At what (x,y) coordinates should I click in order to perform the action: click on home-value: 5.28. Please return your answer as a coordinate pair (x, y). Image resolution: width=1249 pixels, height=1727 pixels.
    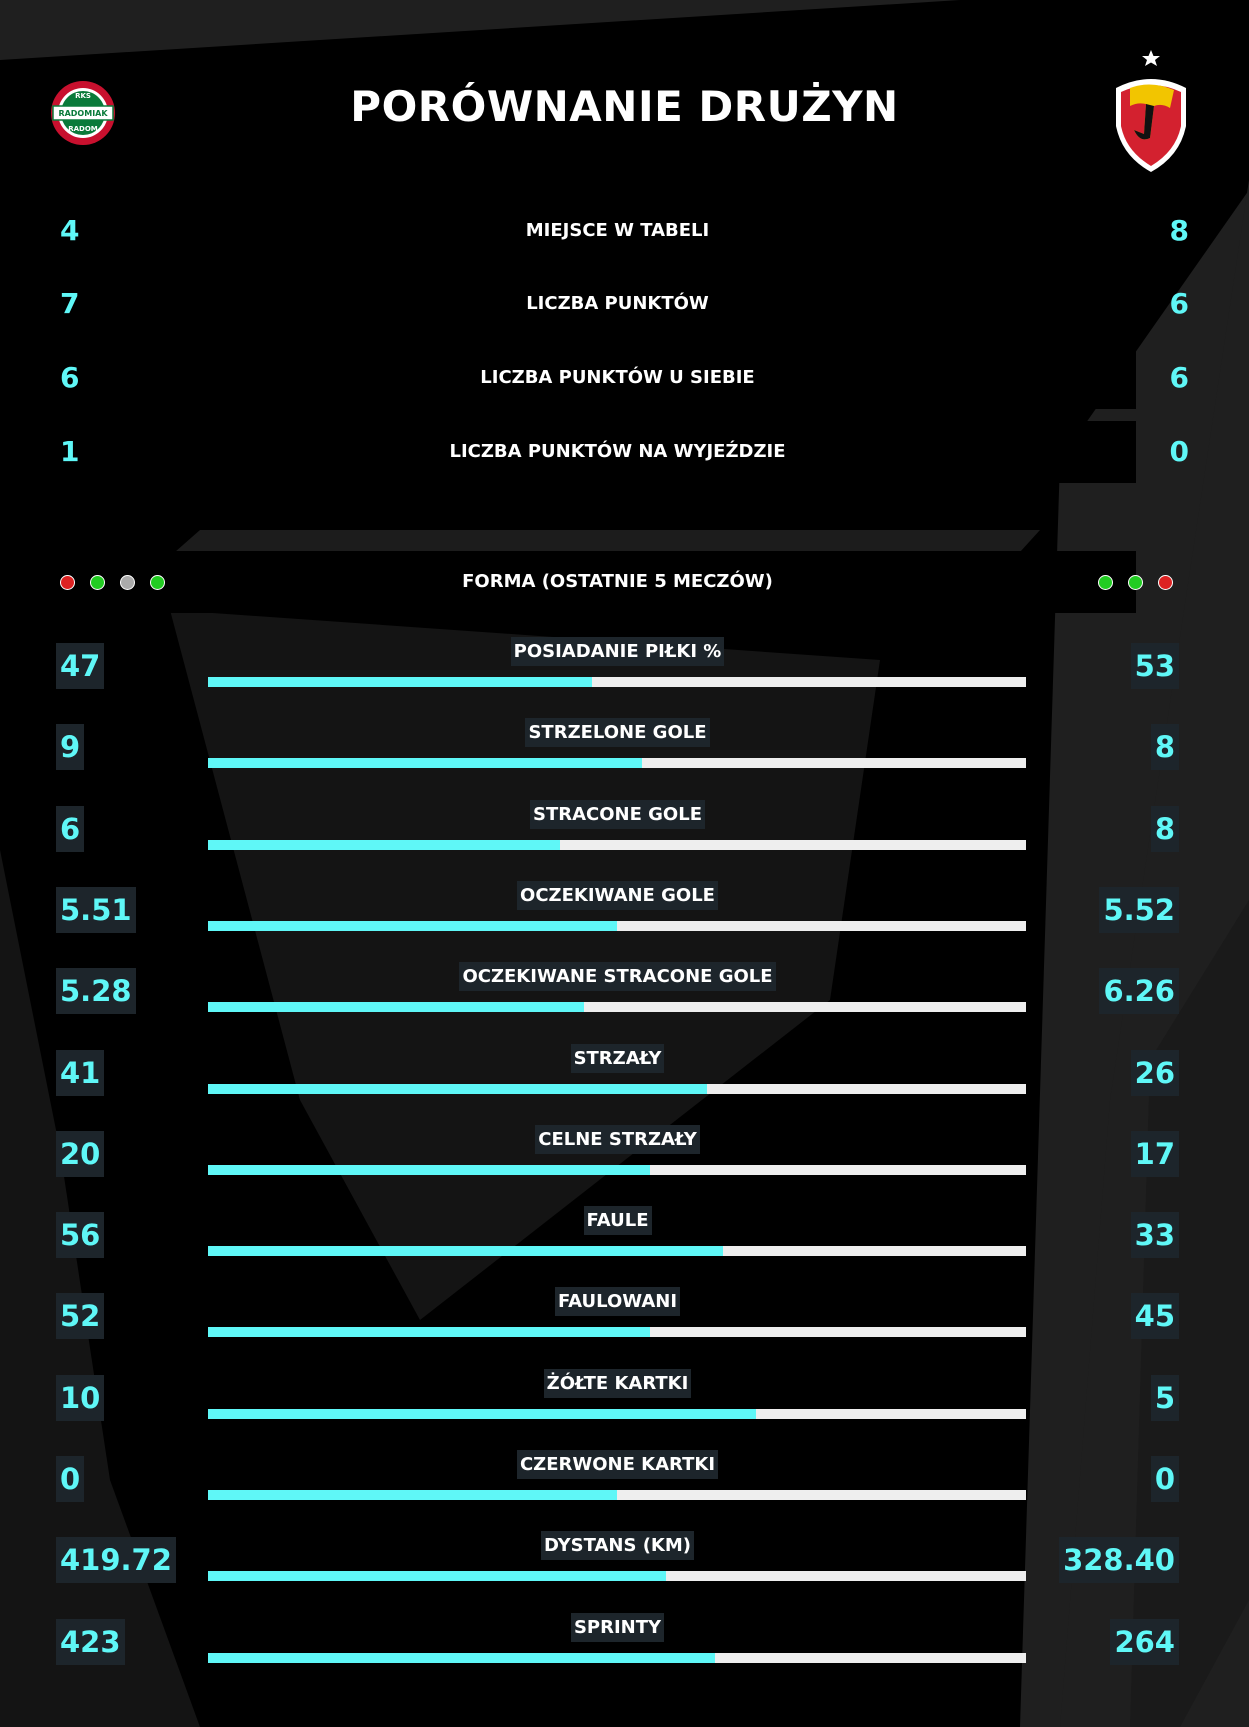
    Looking at the image, I should click on (96, 991).